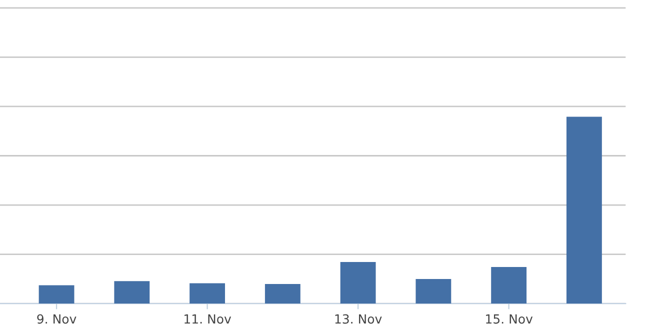  Describe the element at coordinates (358, 319) in the screenshot. I see `x-tick-label: 13. Nov` at that location.